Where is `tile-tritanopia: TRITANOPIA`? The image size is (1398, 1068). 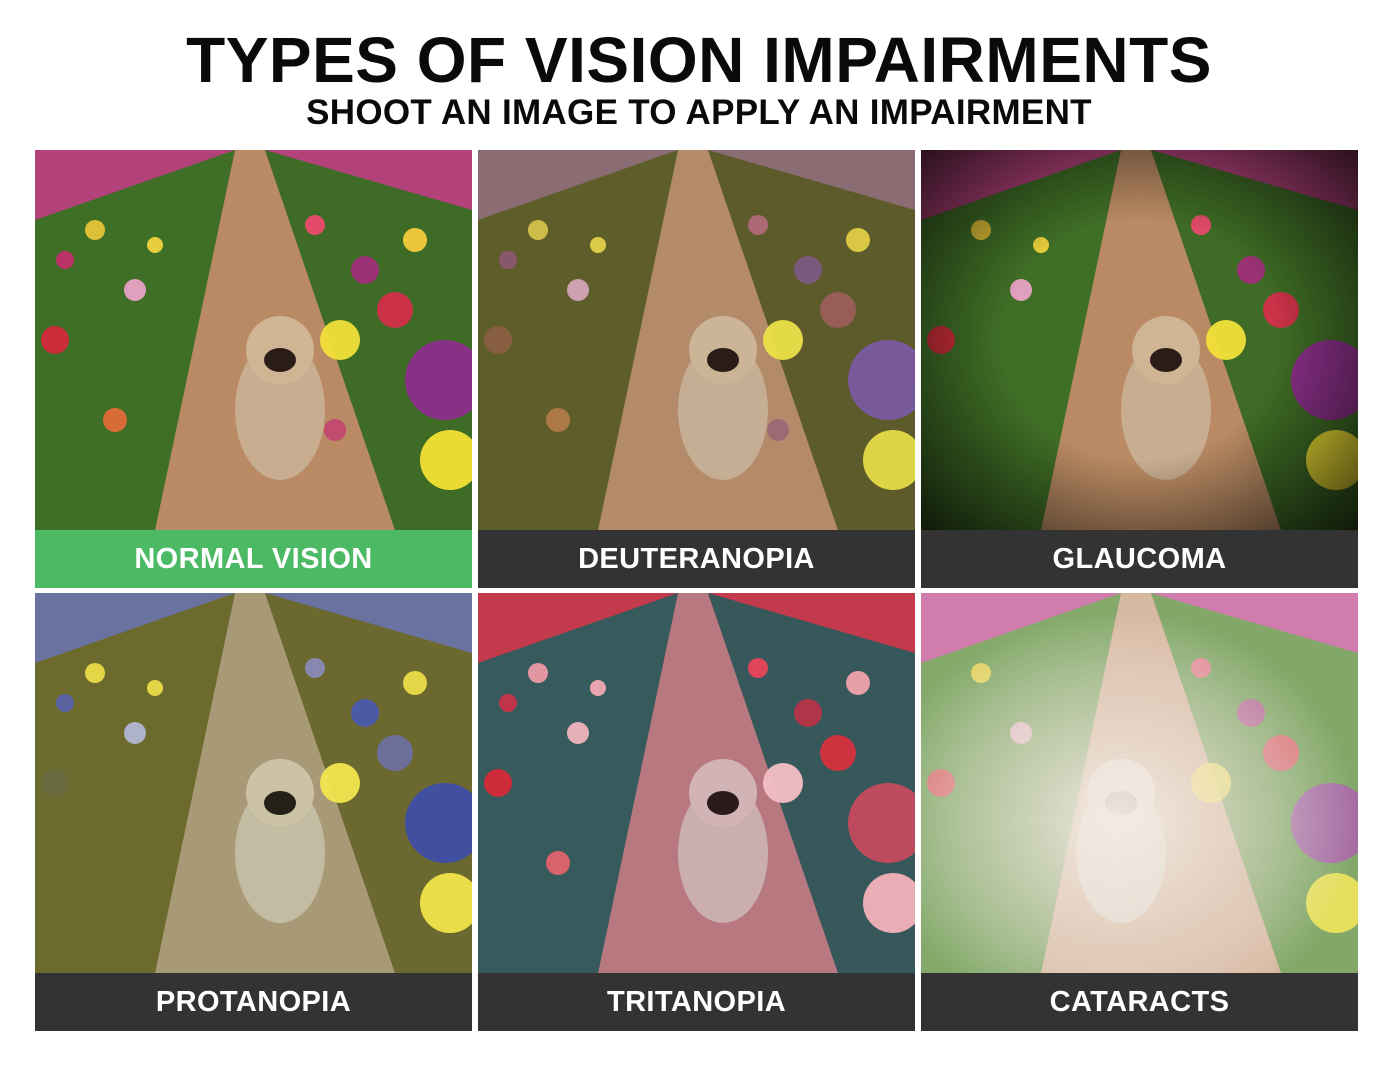 tile-tritanopia: TRITANOPIA is located at coordinates (696, 812).